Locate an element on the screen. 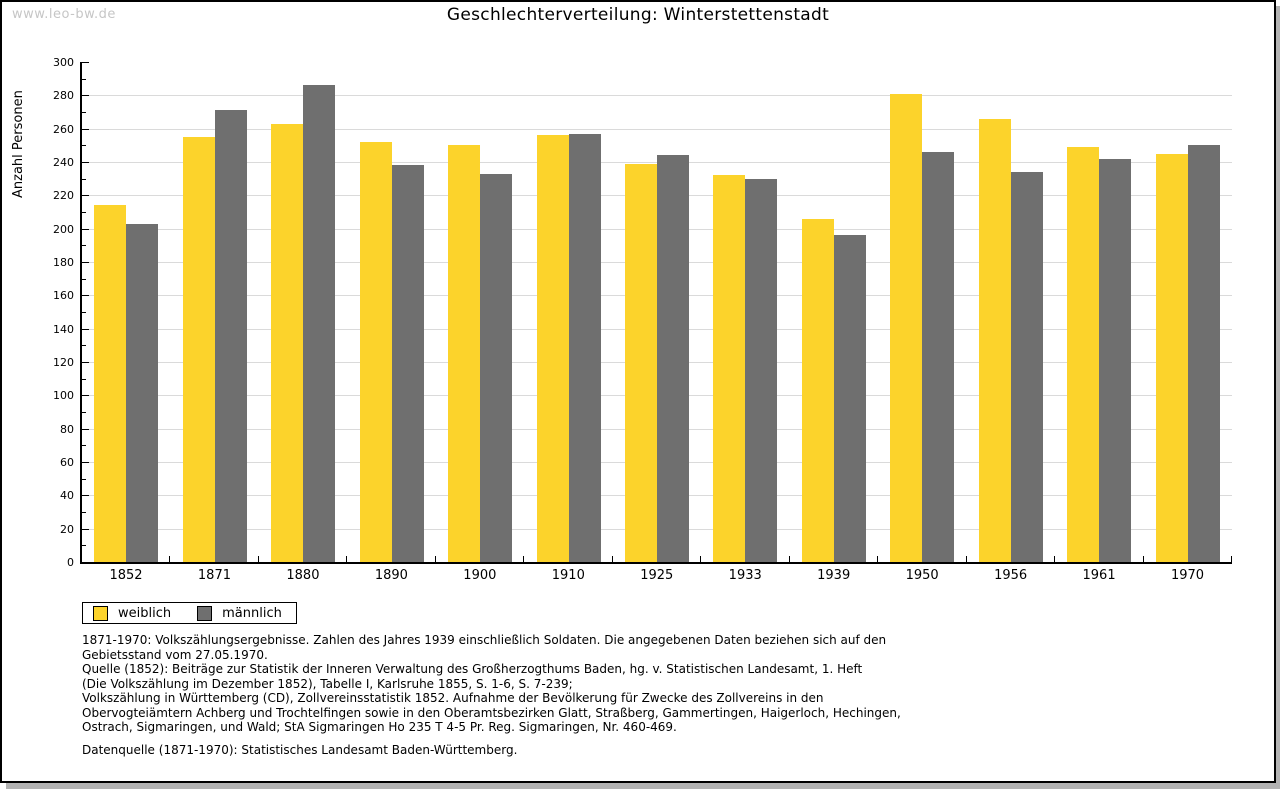 Image resolution: width=1280 pixels, height=791 pixels. y-tick-label: 300 is located at coordinates (63, 62).